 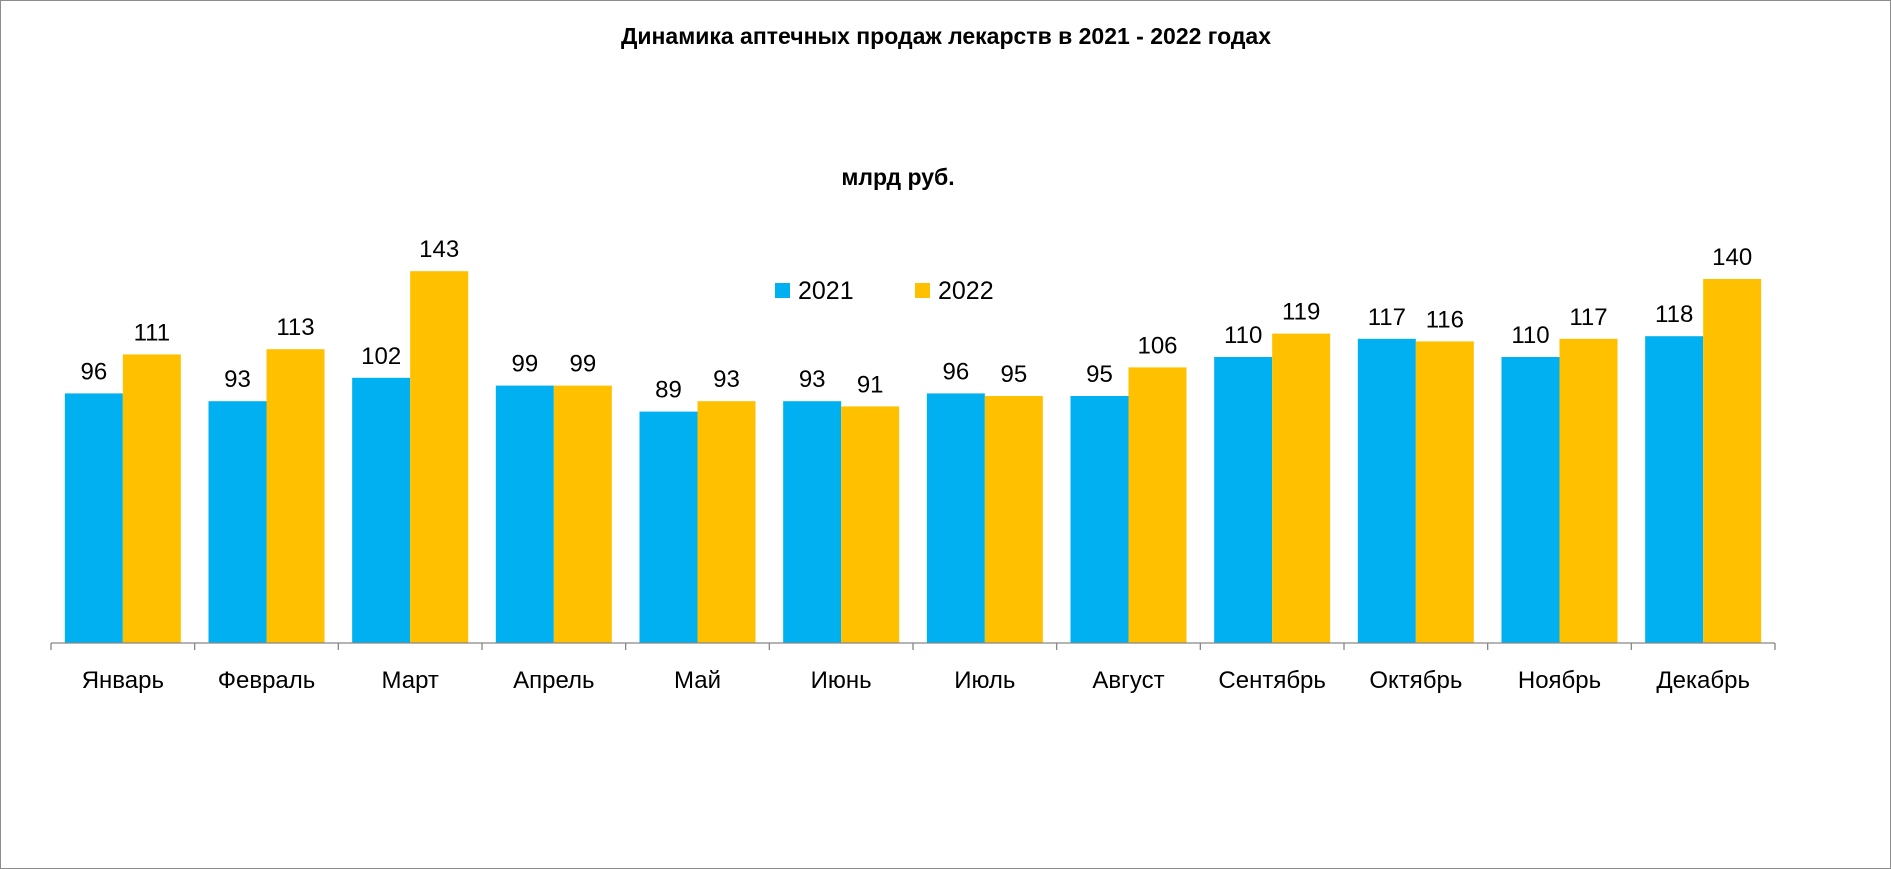 I want to click on legend-swatch-2022, so click(x=922, y=290).